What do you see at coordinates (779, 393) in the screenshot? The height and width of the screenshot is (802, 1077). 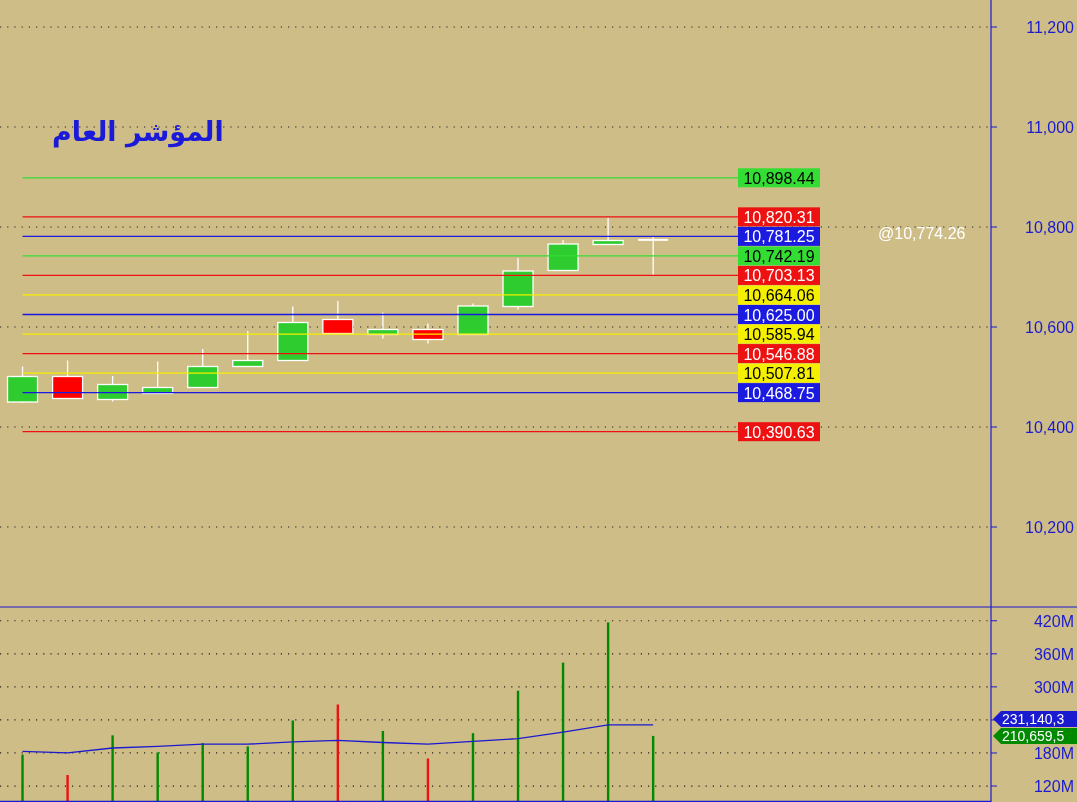 I see `ref-line-label: 10,468.75` at bounding box center [779, 393].